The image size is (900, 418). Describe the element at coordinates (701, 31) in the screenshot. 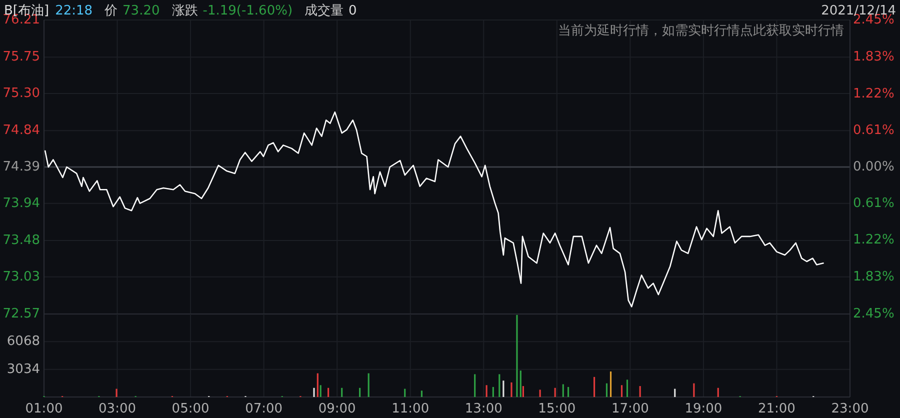

I see `annotation: 当前为延时行情，如需实时行情点此获取实时行情` at that location.